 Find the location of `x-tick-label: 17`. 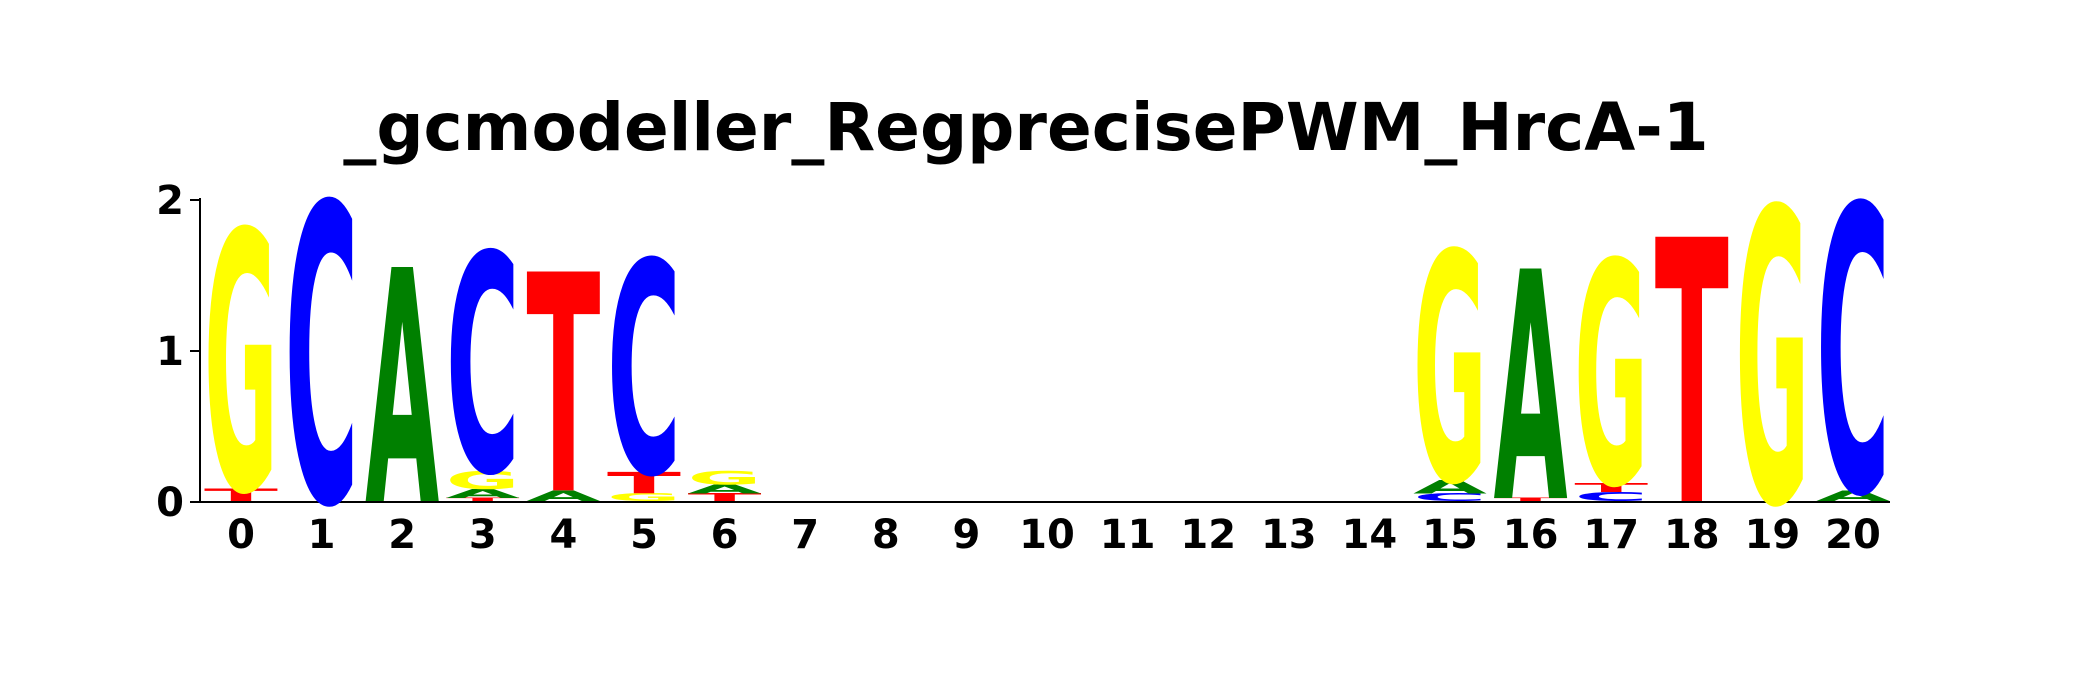

x-tick-label: 17 is located at coordinates (1611, 535).